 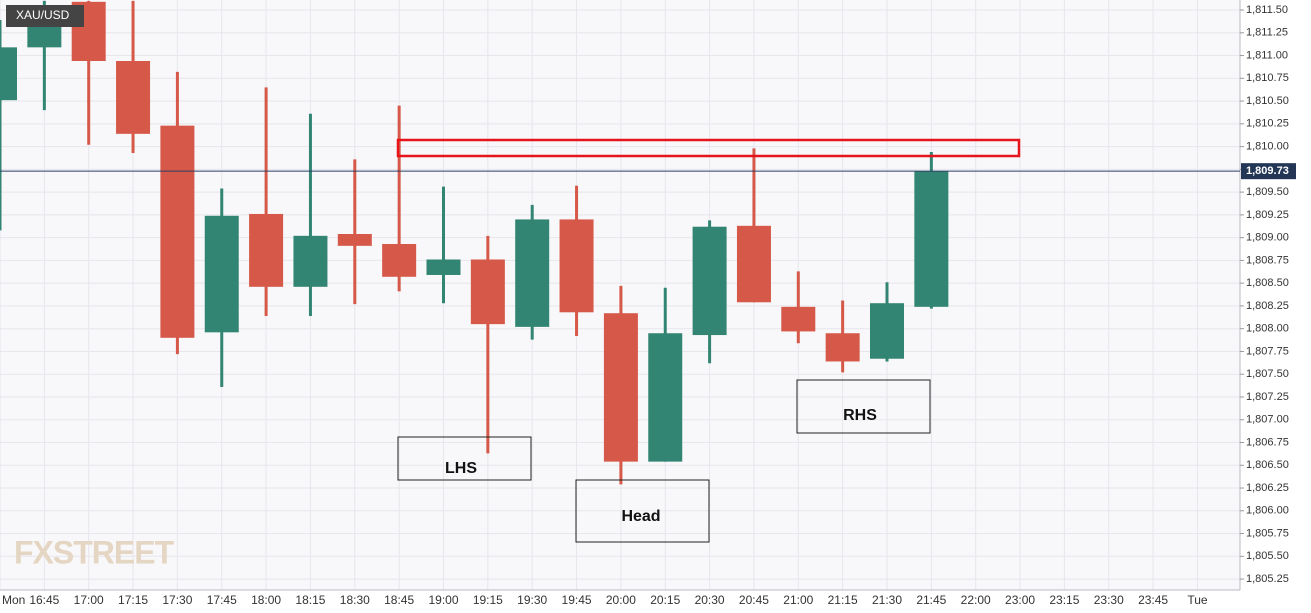 I want to click on y-tick-label: 1,808.25, so click(x=1267, y=306).